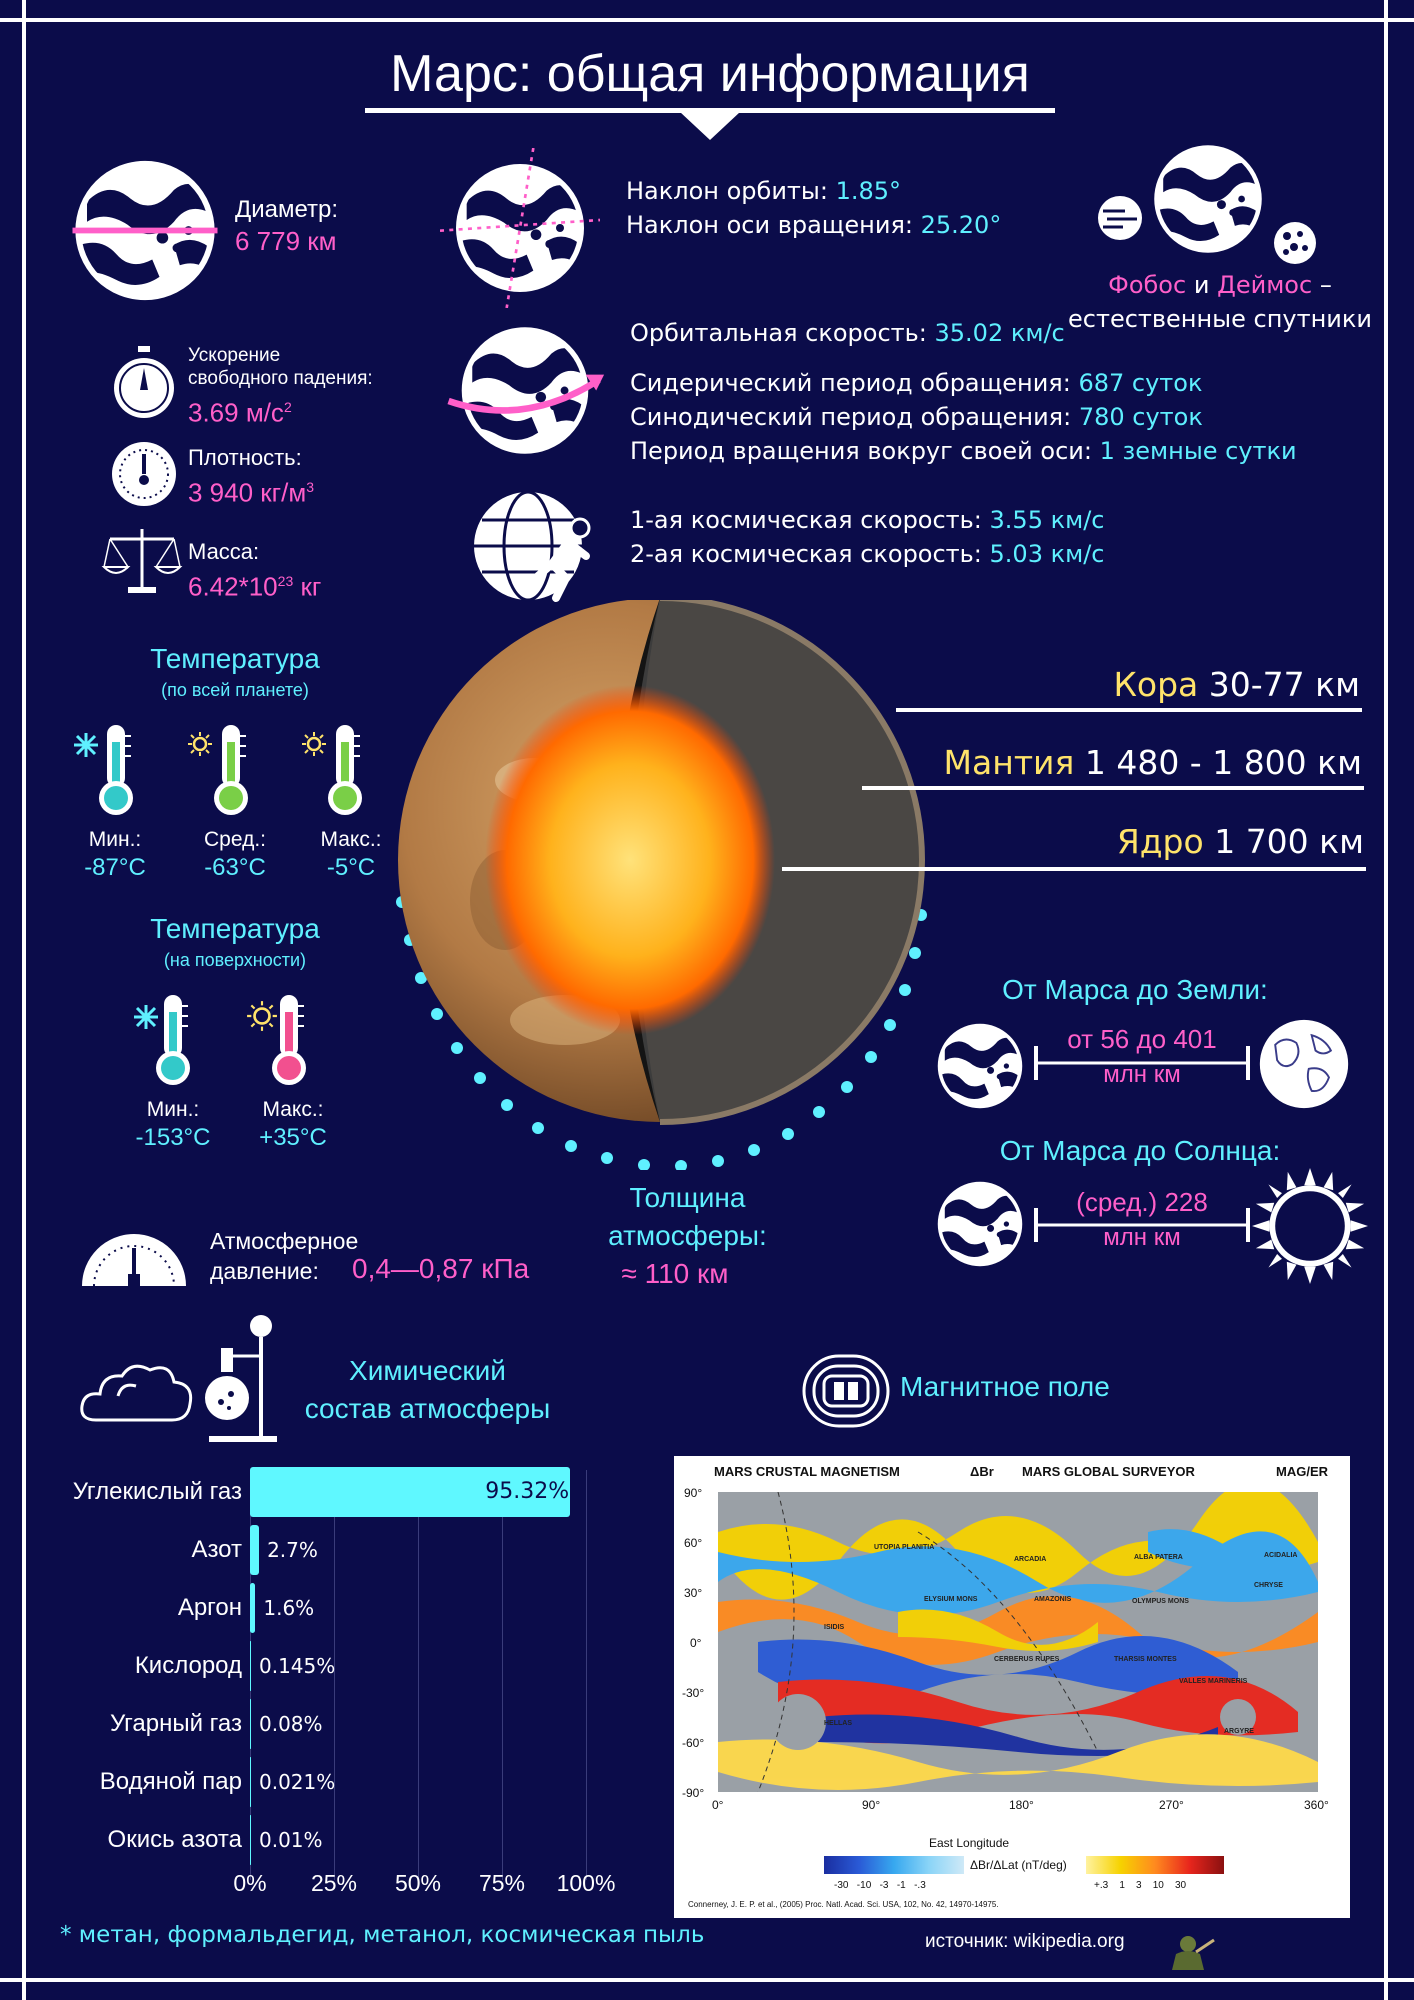 The width and height of the screenshot is (1414, 2000). Describe the element at coordinates (1108, 1471) in the screenshot. I see `map-title-right: MARS GLOBAL SURVEYOR` at that location.